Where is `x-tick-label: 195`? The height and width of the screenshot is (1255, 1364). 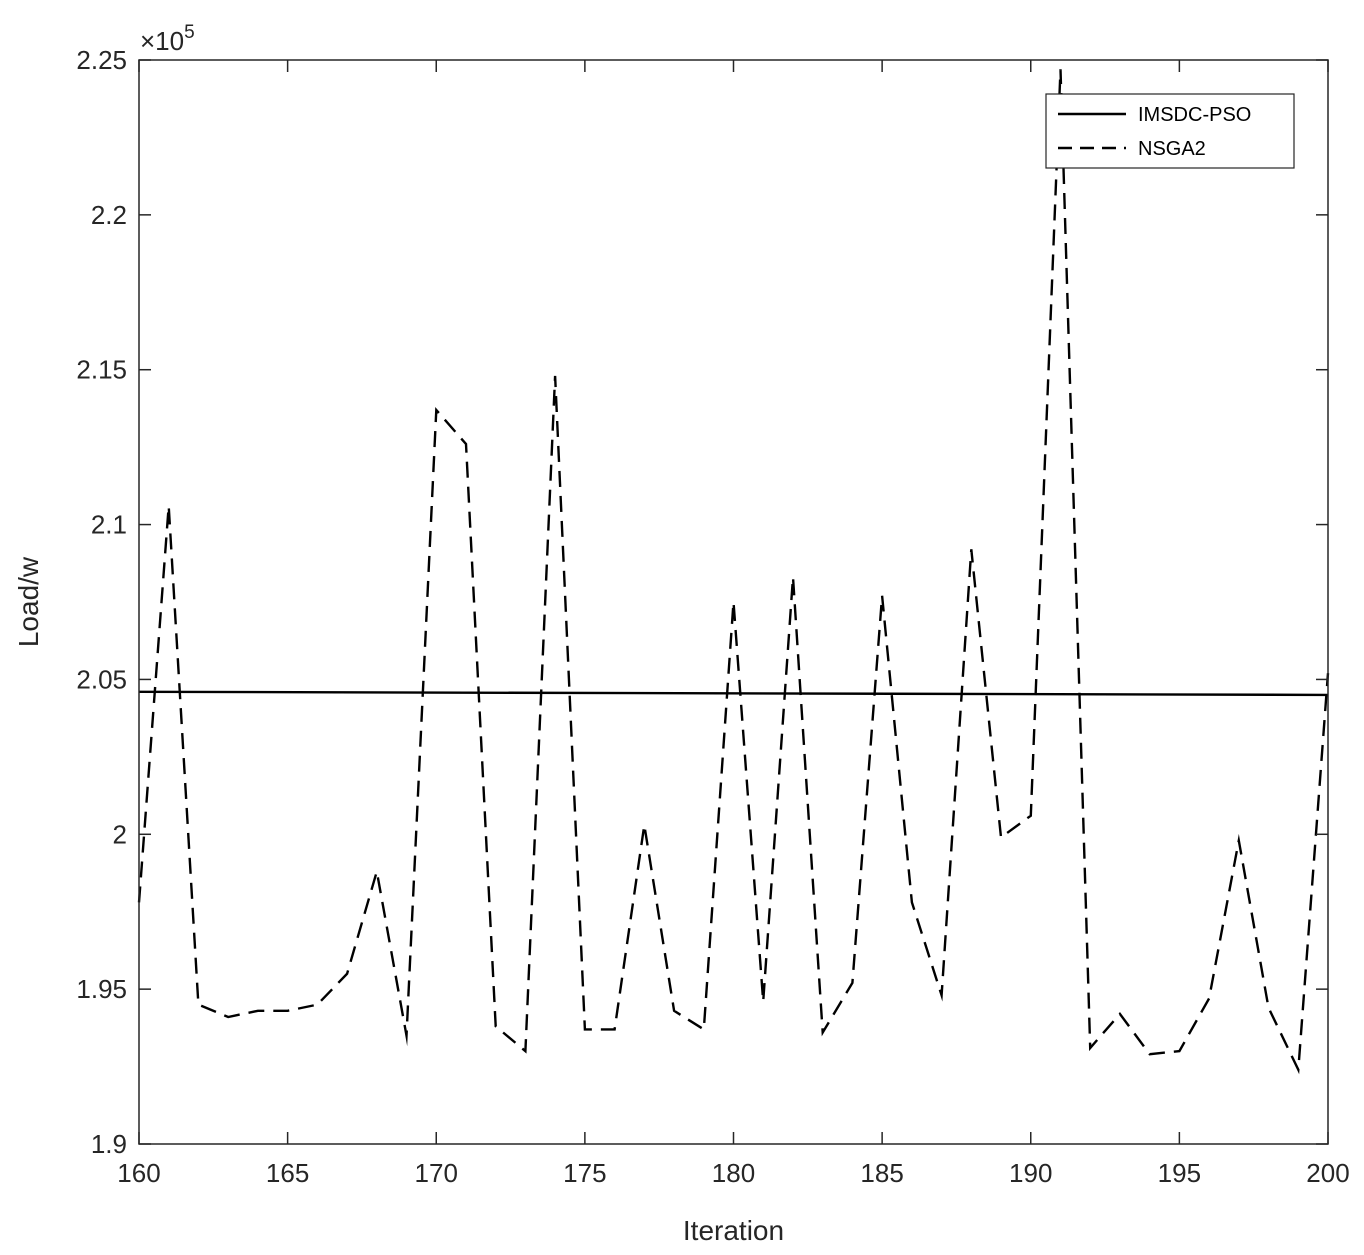
x-tick-label: 195 is located at coordinates (1179, 1173).